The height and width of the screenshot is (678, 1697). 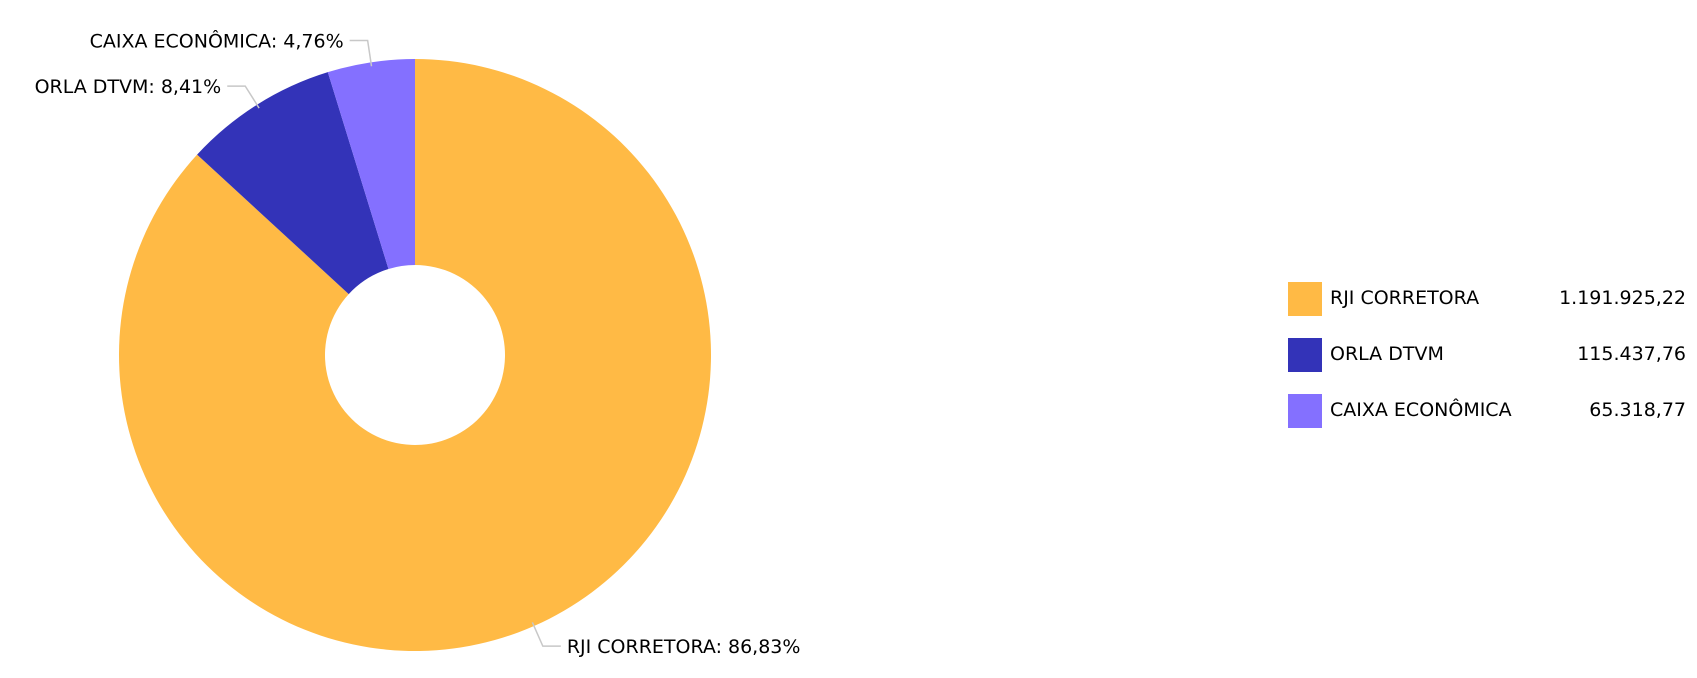 I want to click on slice-orla-dtvm, so click(x=293, y=183).